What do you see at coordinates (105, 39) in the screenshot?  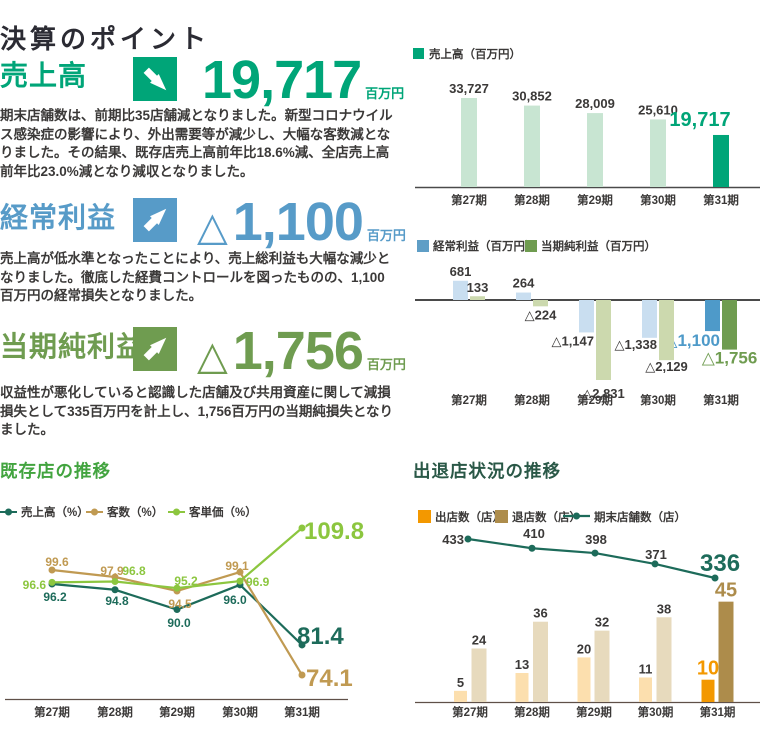 I see `page-title: 決算のポイント` at bounding box center [105, 39].